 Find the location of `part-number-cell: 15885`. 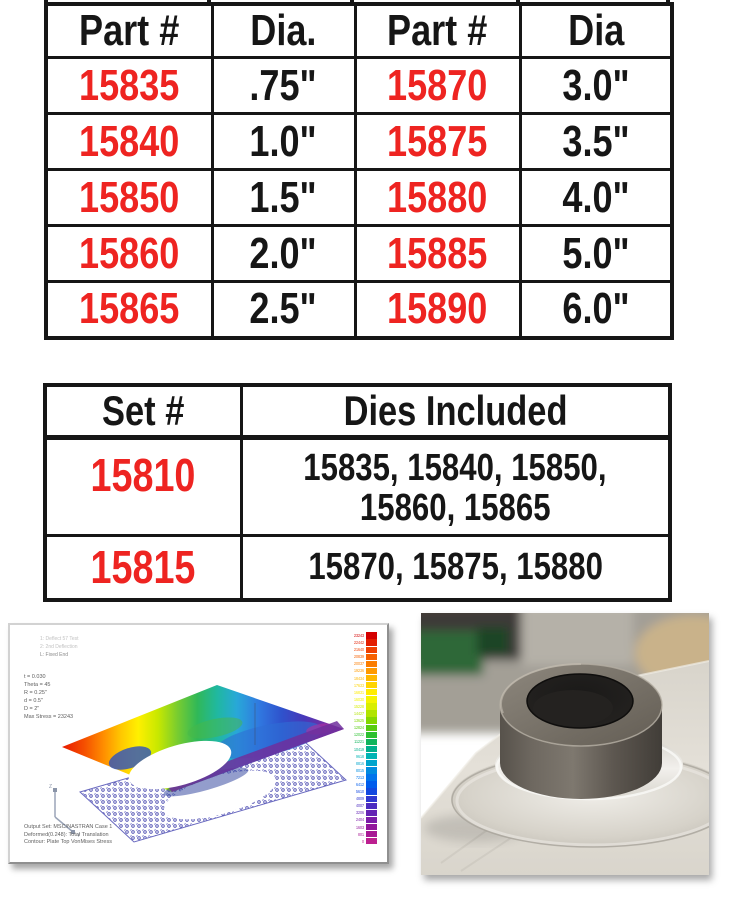

part-number-cell: 15885 is located at coordinates (437, 253).